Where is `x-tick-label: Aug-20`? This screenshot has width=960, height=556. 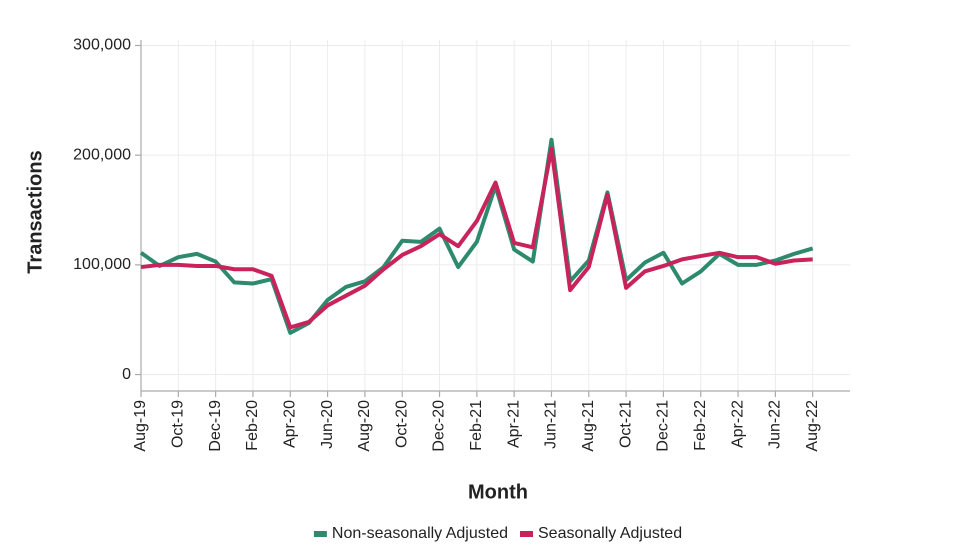
x-tick-label: Aug-20 is located at coordinates (364, 426).